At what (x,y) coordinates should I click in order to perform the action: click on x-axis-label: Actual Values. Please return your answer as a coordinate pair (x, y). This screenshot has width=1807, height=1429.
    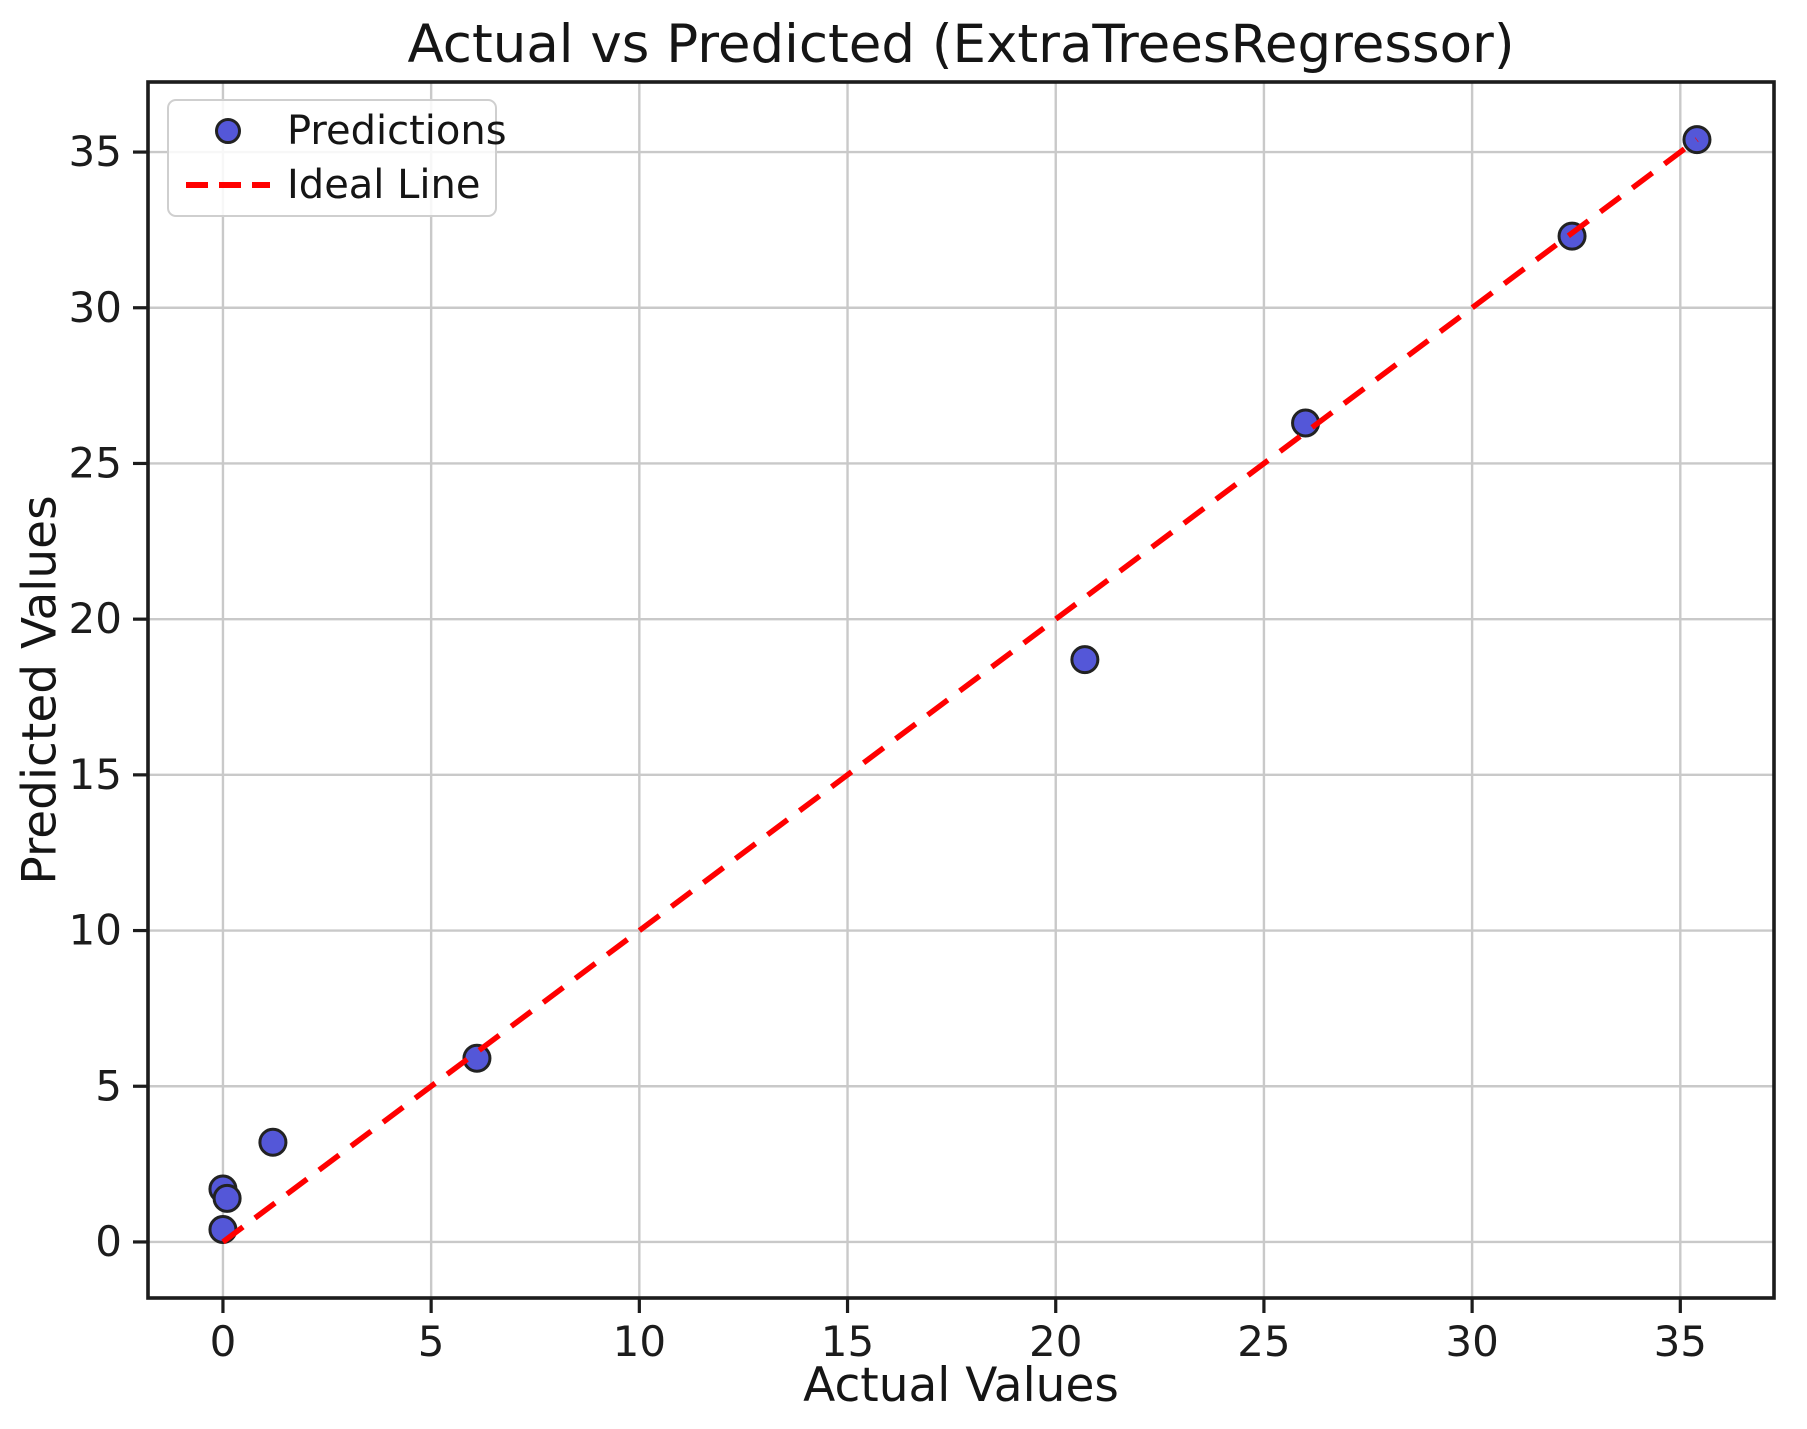
    Looking at the image, I should click on (961, 1385).